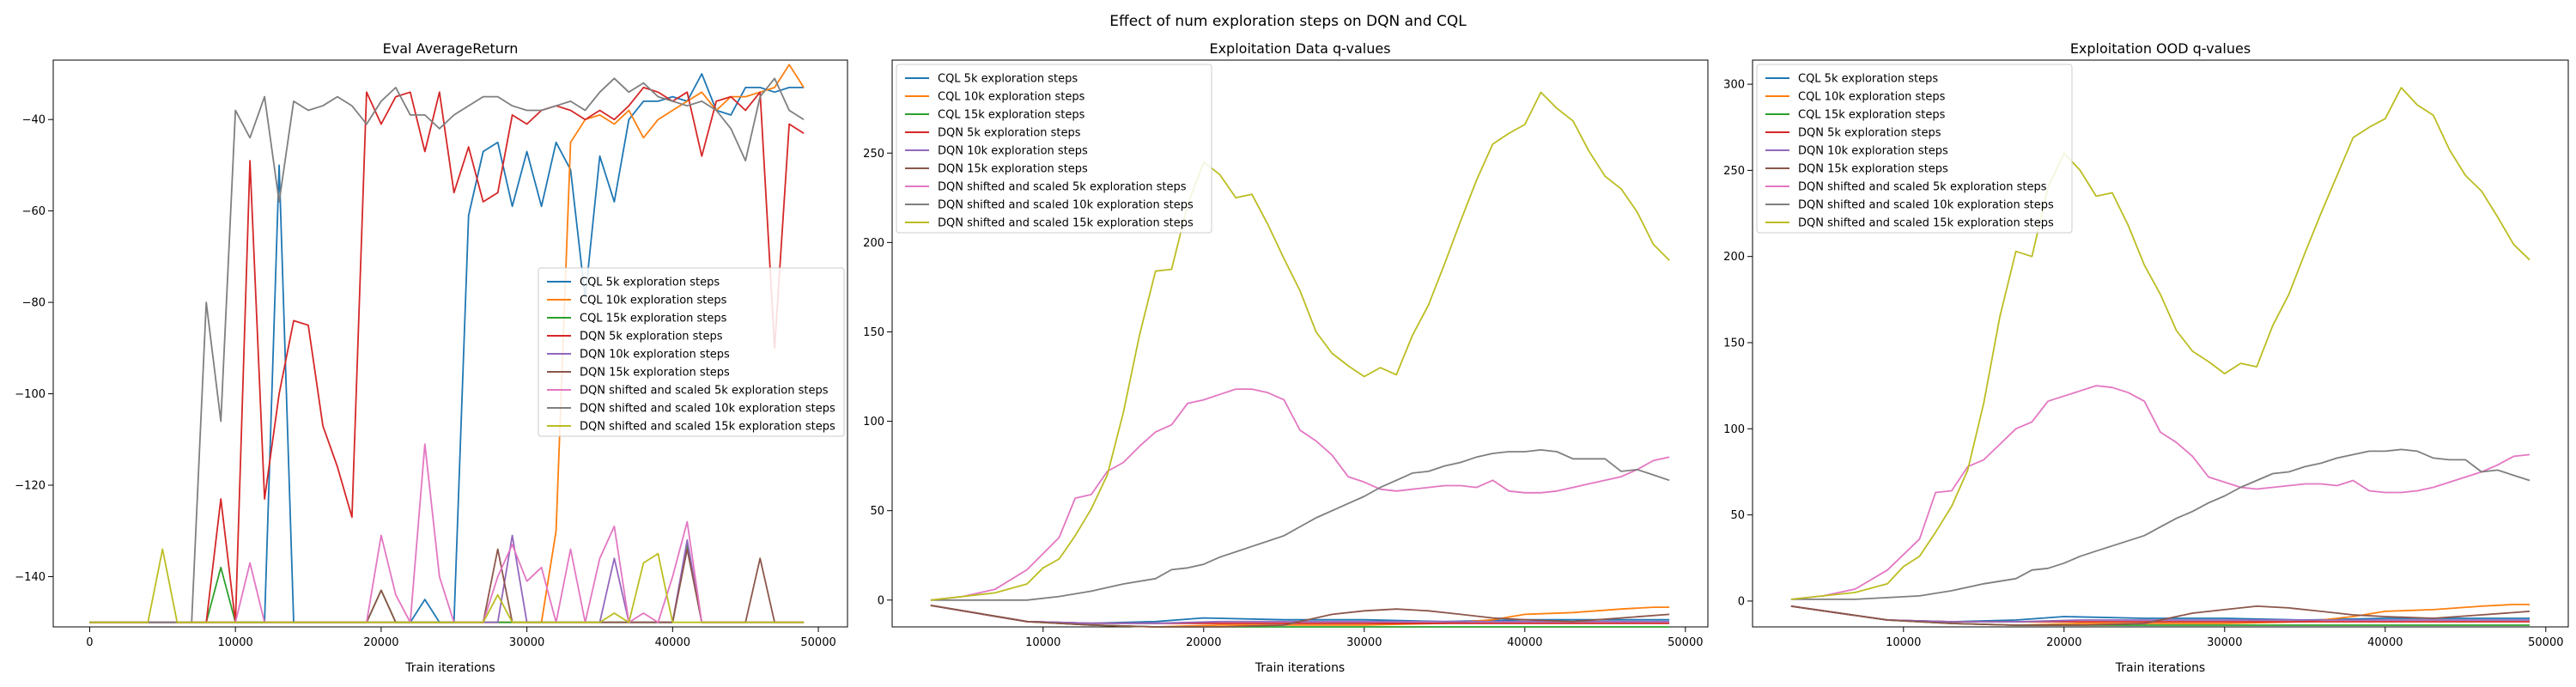 The width and height of the screenshot is (2576, 687). Describe the element at coordinates (34, 120) in the screenshot. I see `y-tick-label: −40` at that location.